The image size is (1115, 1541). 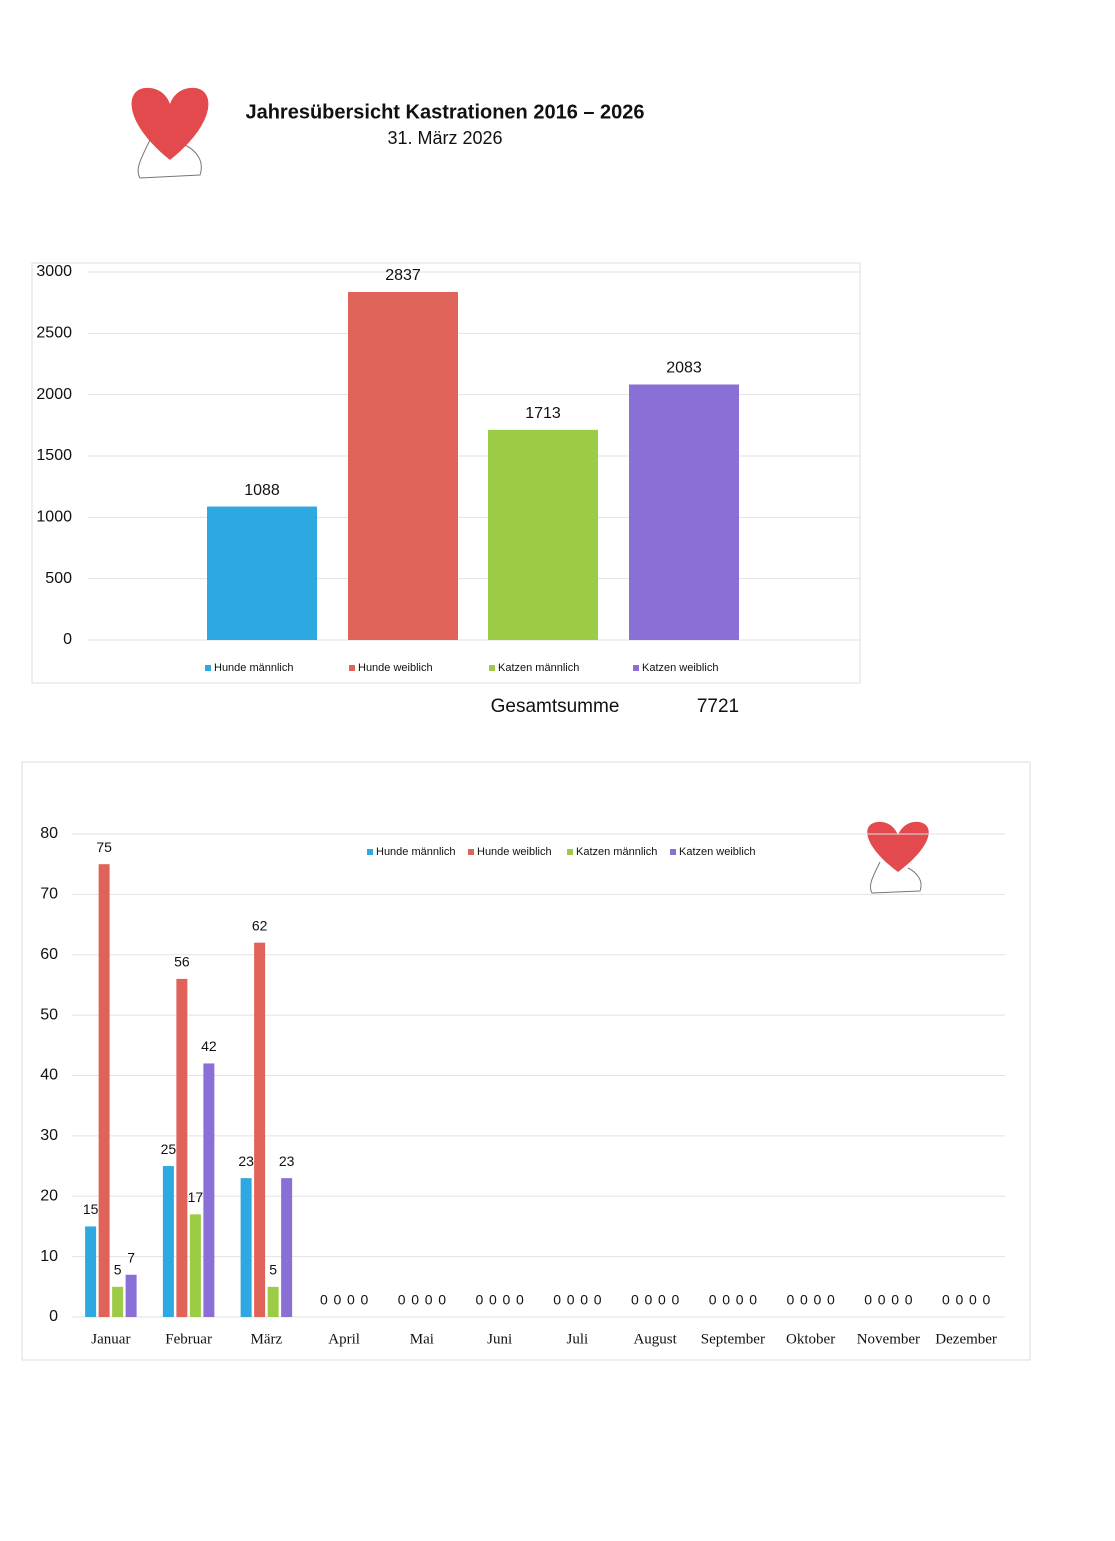 What do you see at coordinates (170, 133) in the screenshot?
I see `logo` at bounding box center [170, 133].